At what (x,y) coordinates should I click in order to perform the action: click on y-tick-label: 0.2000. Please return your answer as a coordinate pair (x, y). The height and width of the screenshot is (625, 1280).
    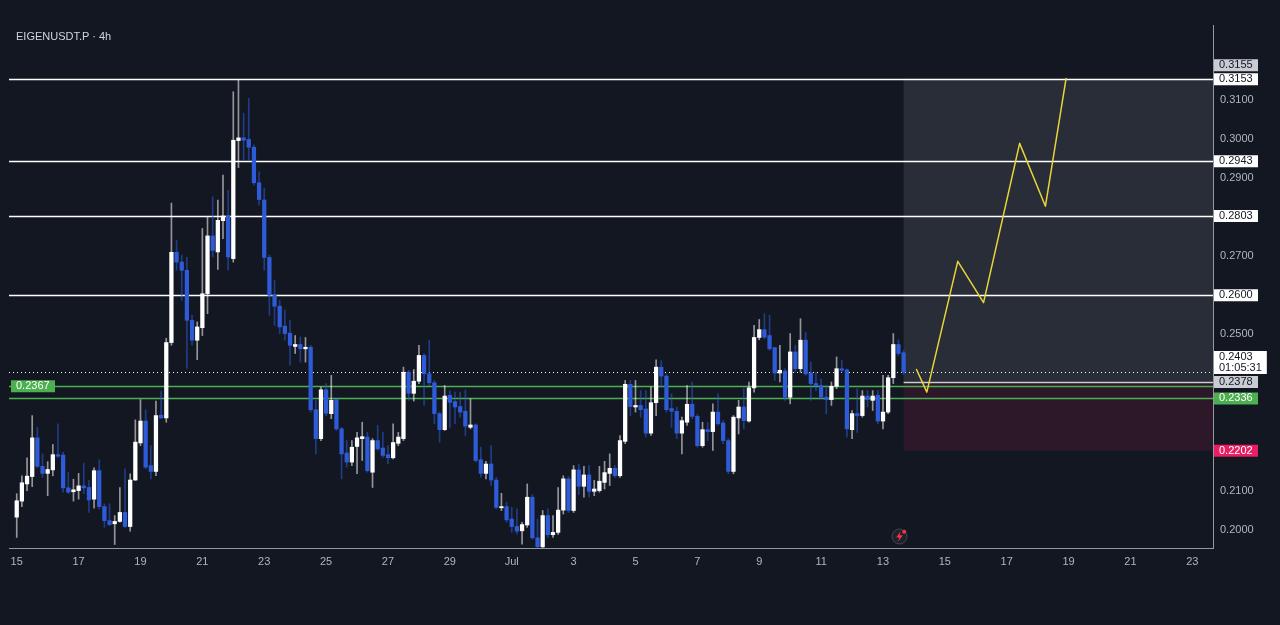
    Looking at the image, I should click on (1237, 528).